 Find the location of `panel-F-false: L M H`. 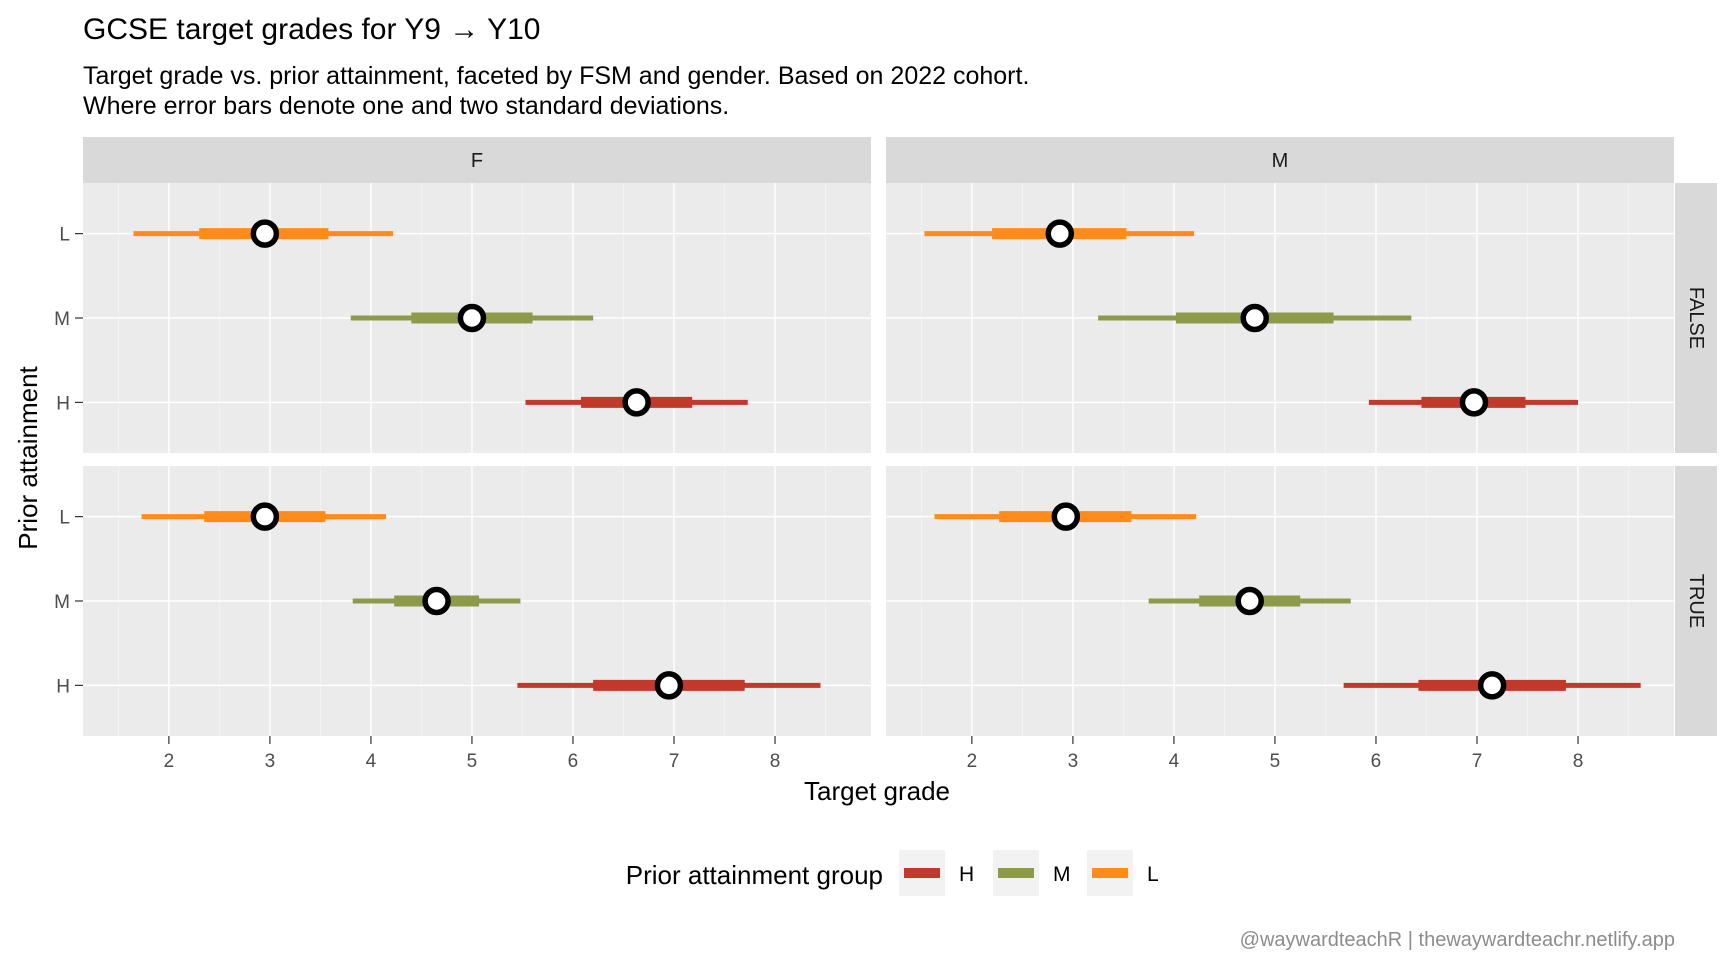

panel-F-false: L M H is located at coordinates (462, 318).